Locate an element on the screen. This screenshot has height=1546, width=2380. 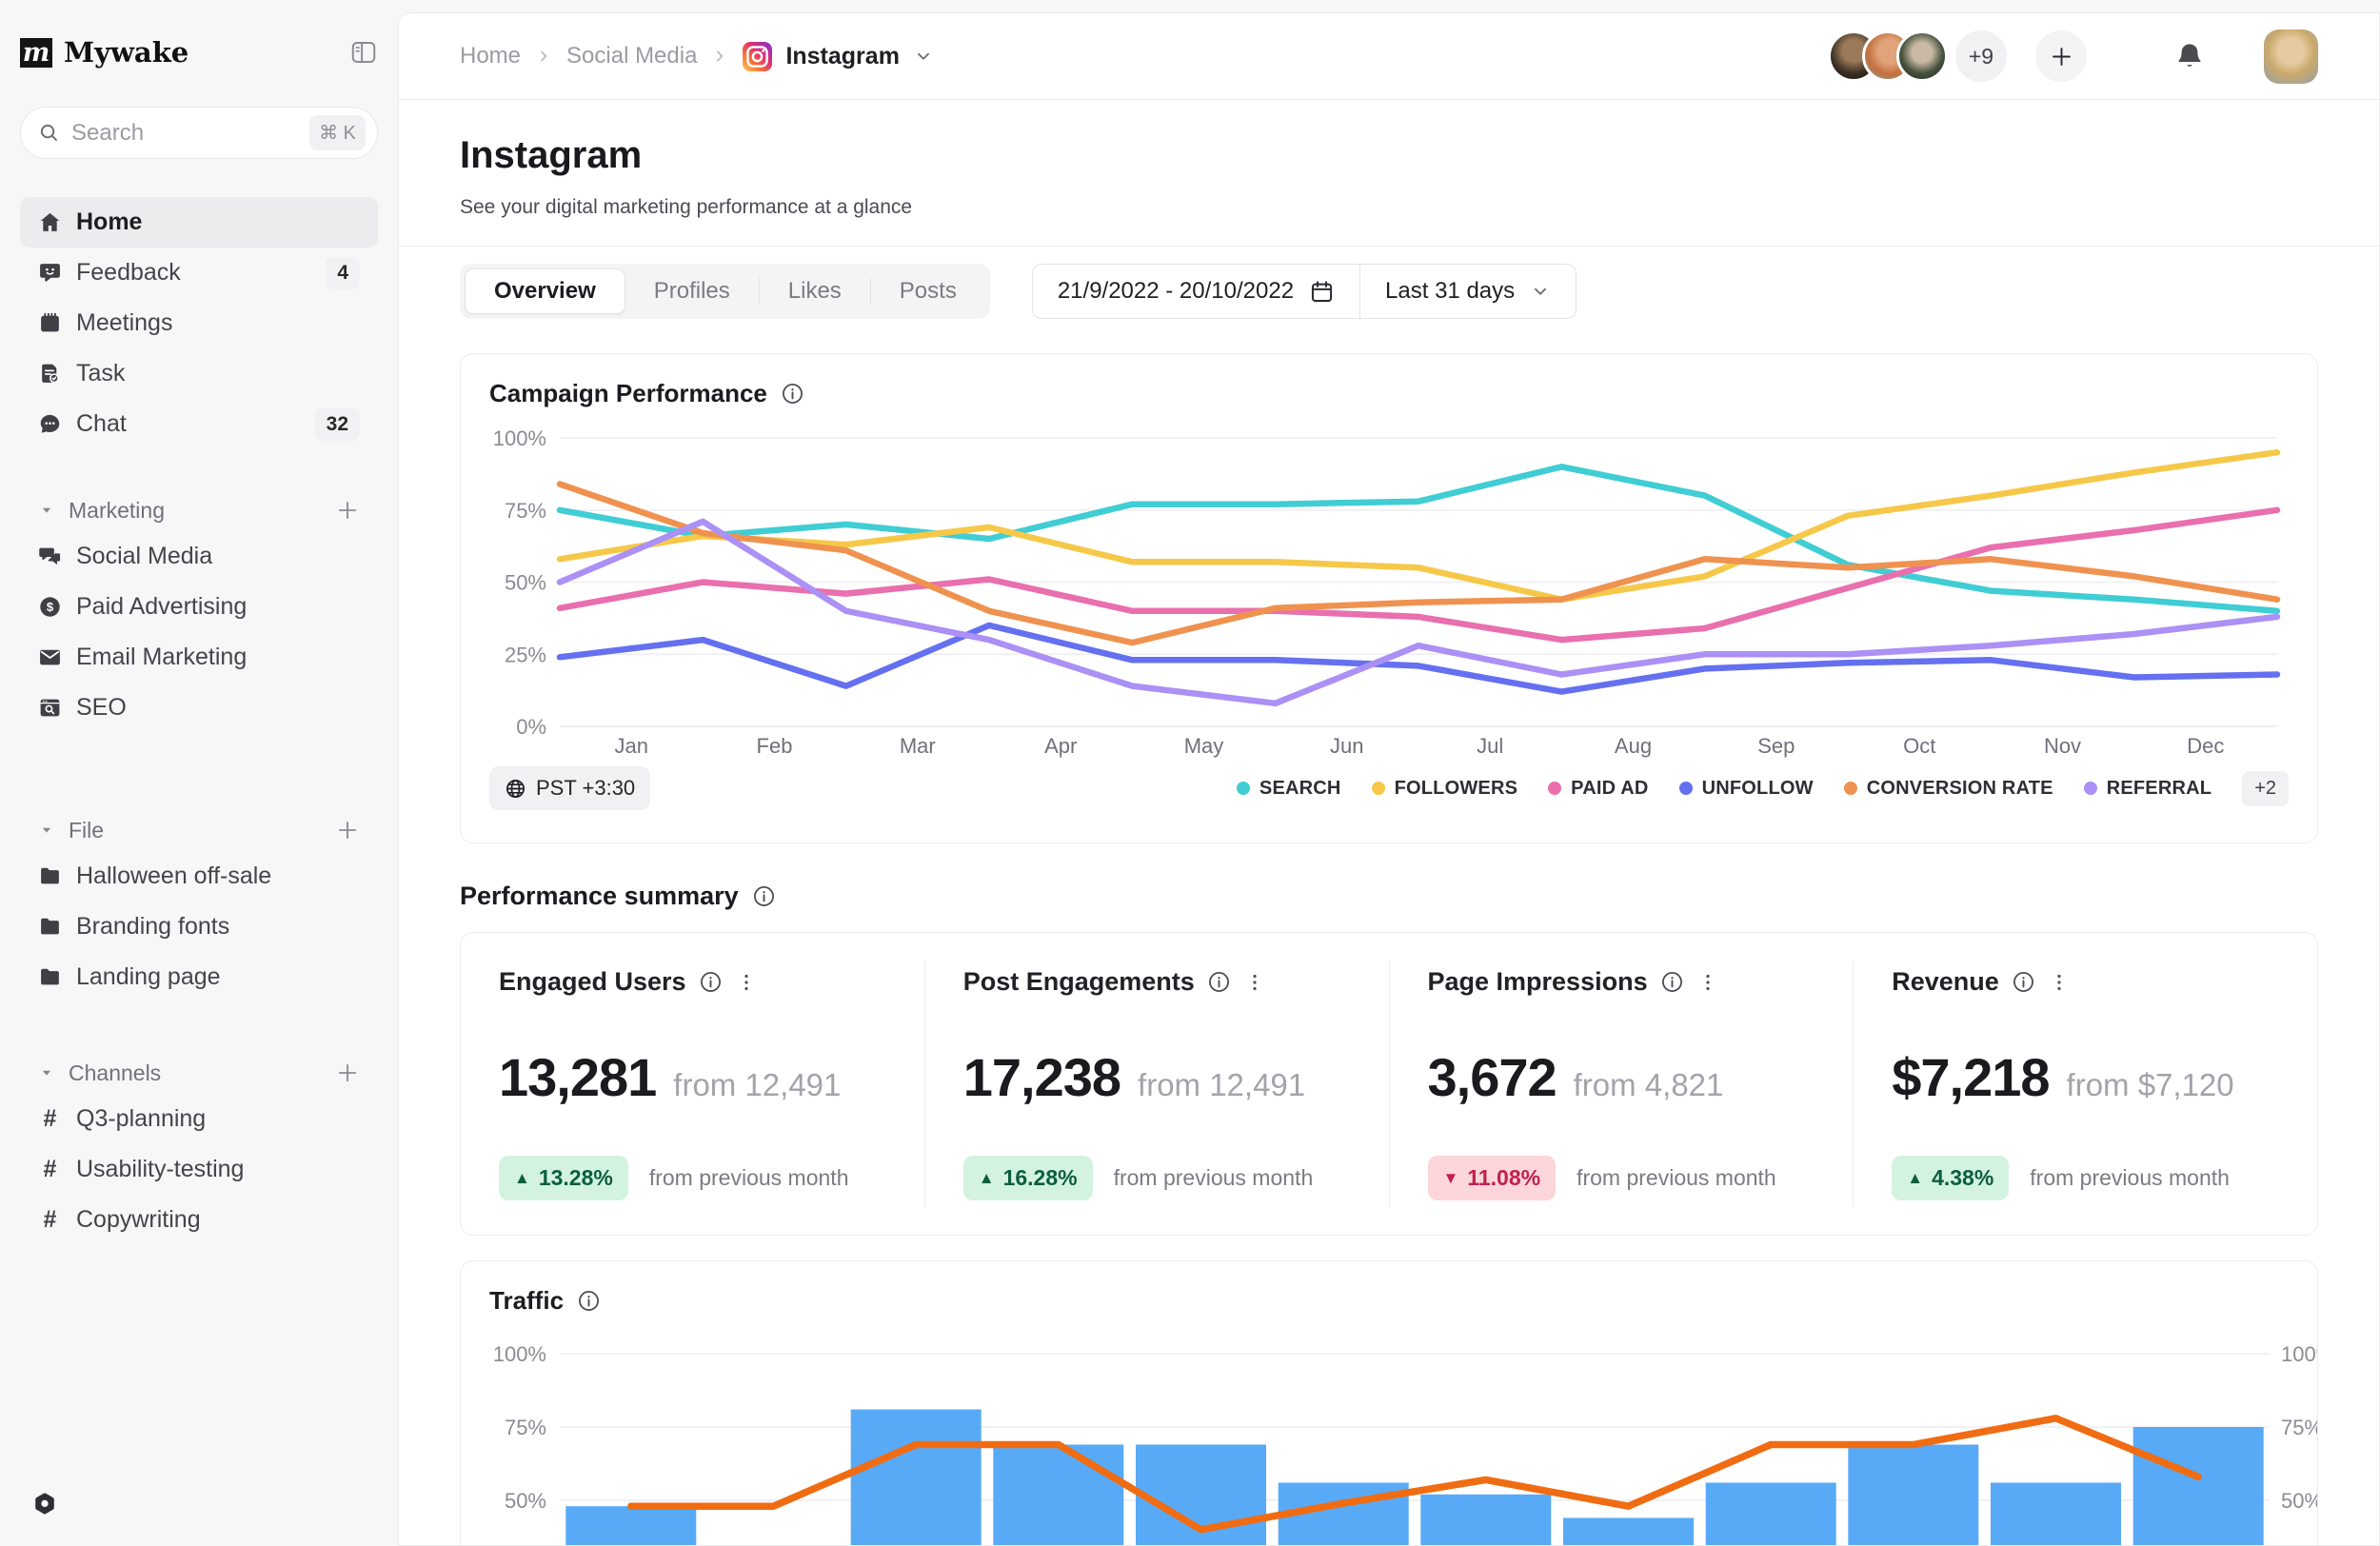
sidebar-item-home: Home is located at coordinates (199, 222).